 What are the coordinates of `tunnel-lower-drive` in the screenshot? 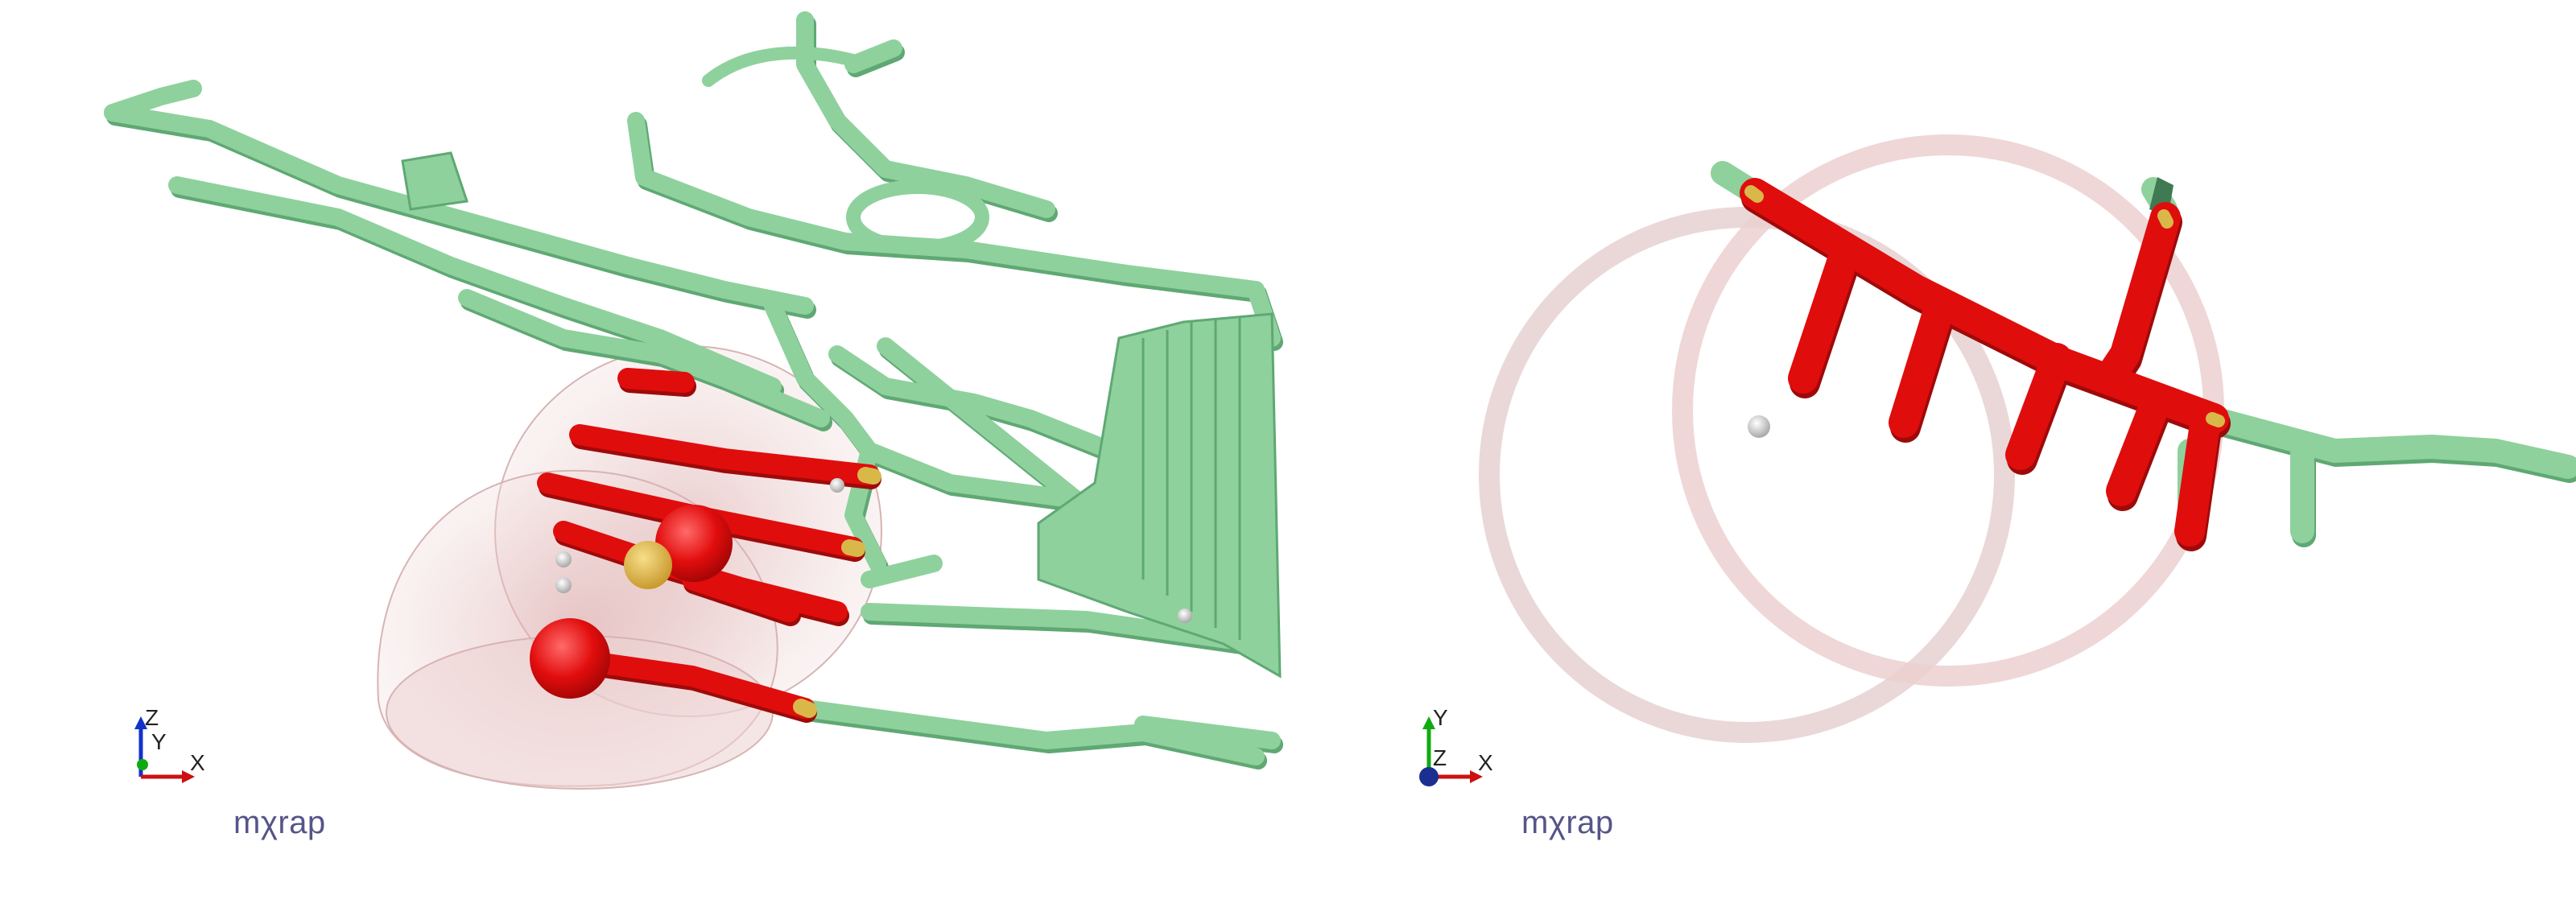 It's located at (1030, 732).